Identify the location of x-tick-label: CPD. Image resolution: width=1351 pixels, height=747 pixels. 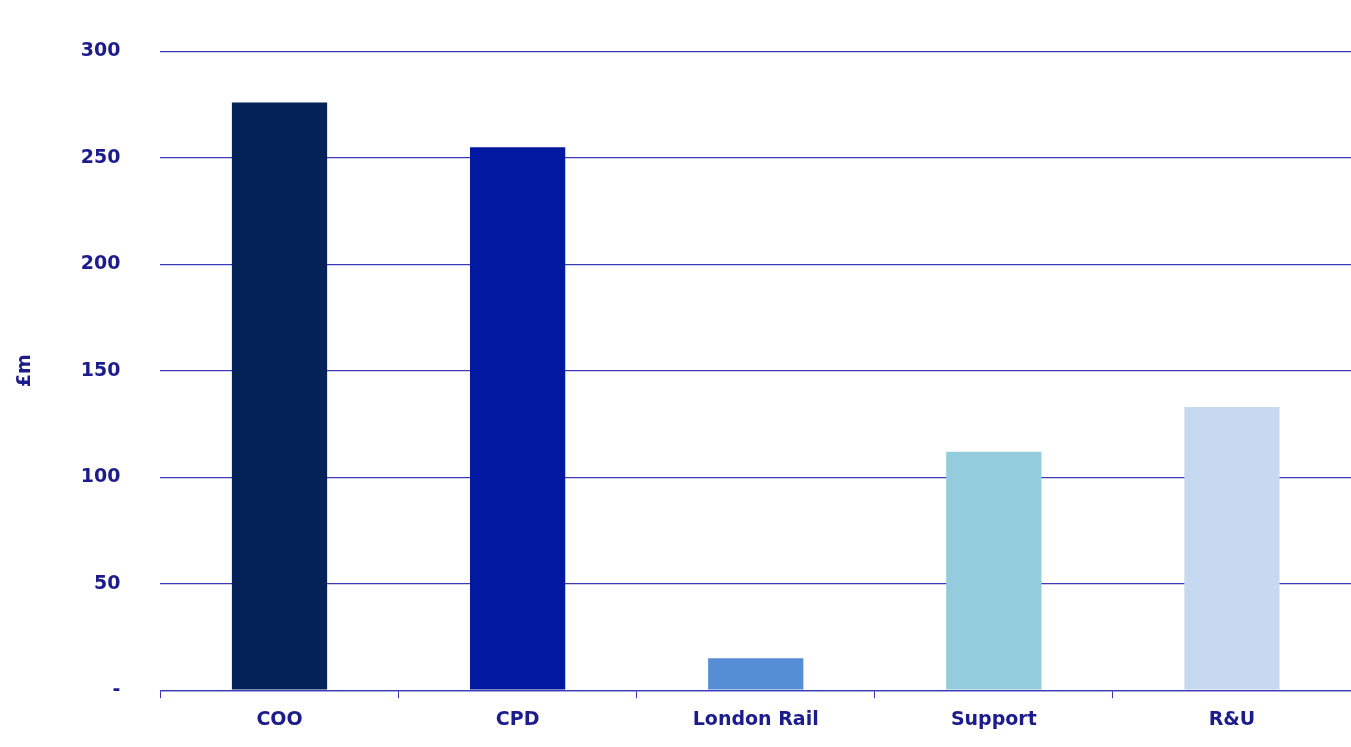
(517, 717).